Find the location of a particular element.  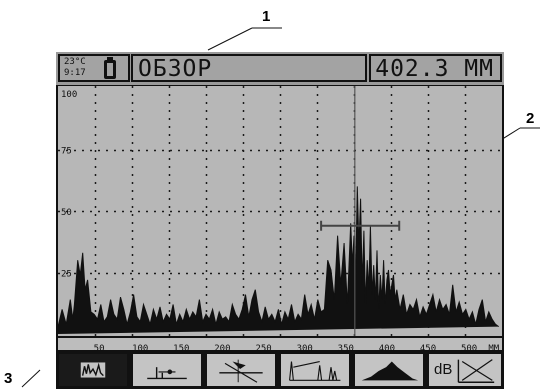

x-tick-label: 200 is located at coordinates (222, 348).